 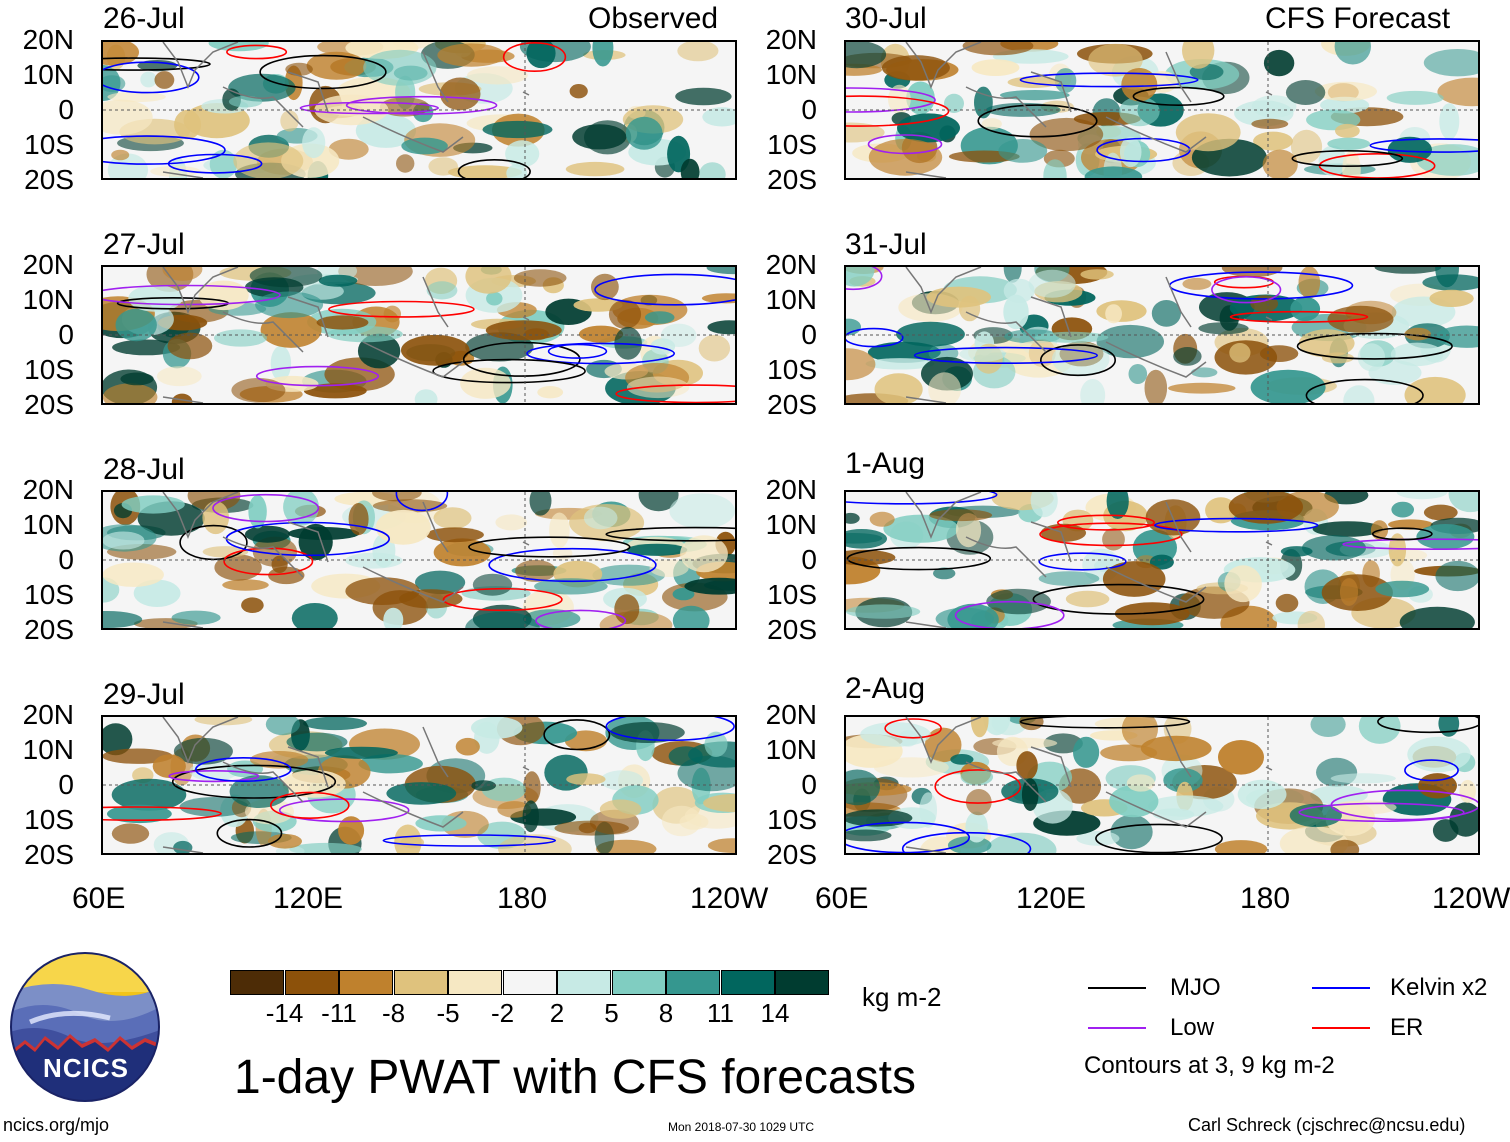 What do you see at coordinates (1192, 1027) in the screenshot?
I see `legend-label-low: Low` at bounding box center [1192, 1027].